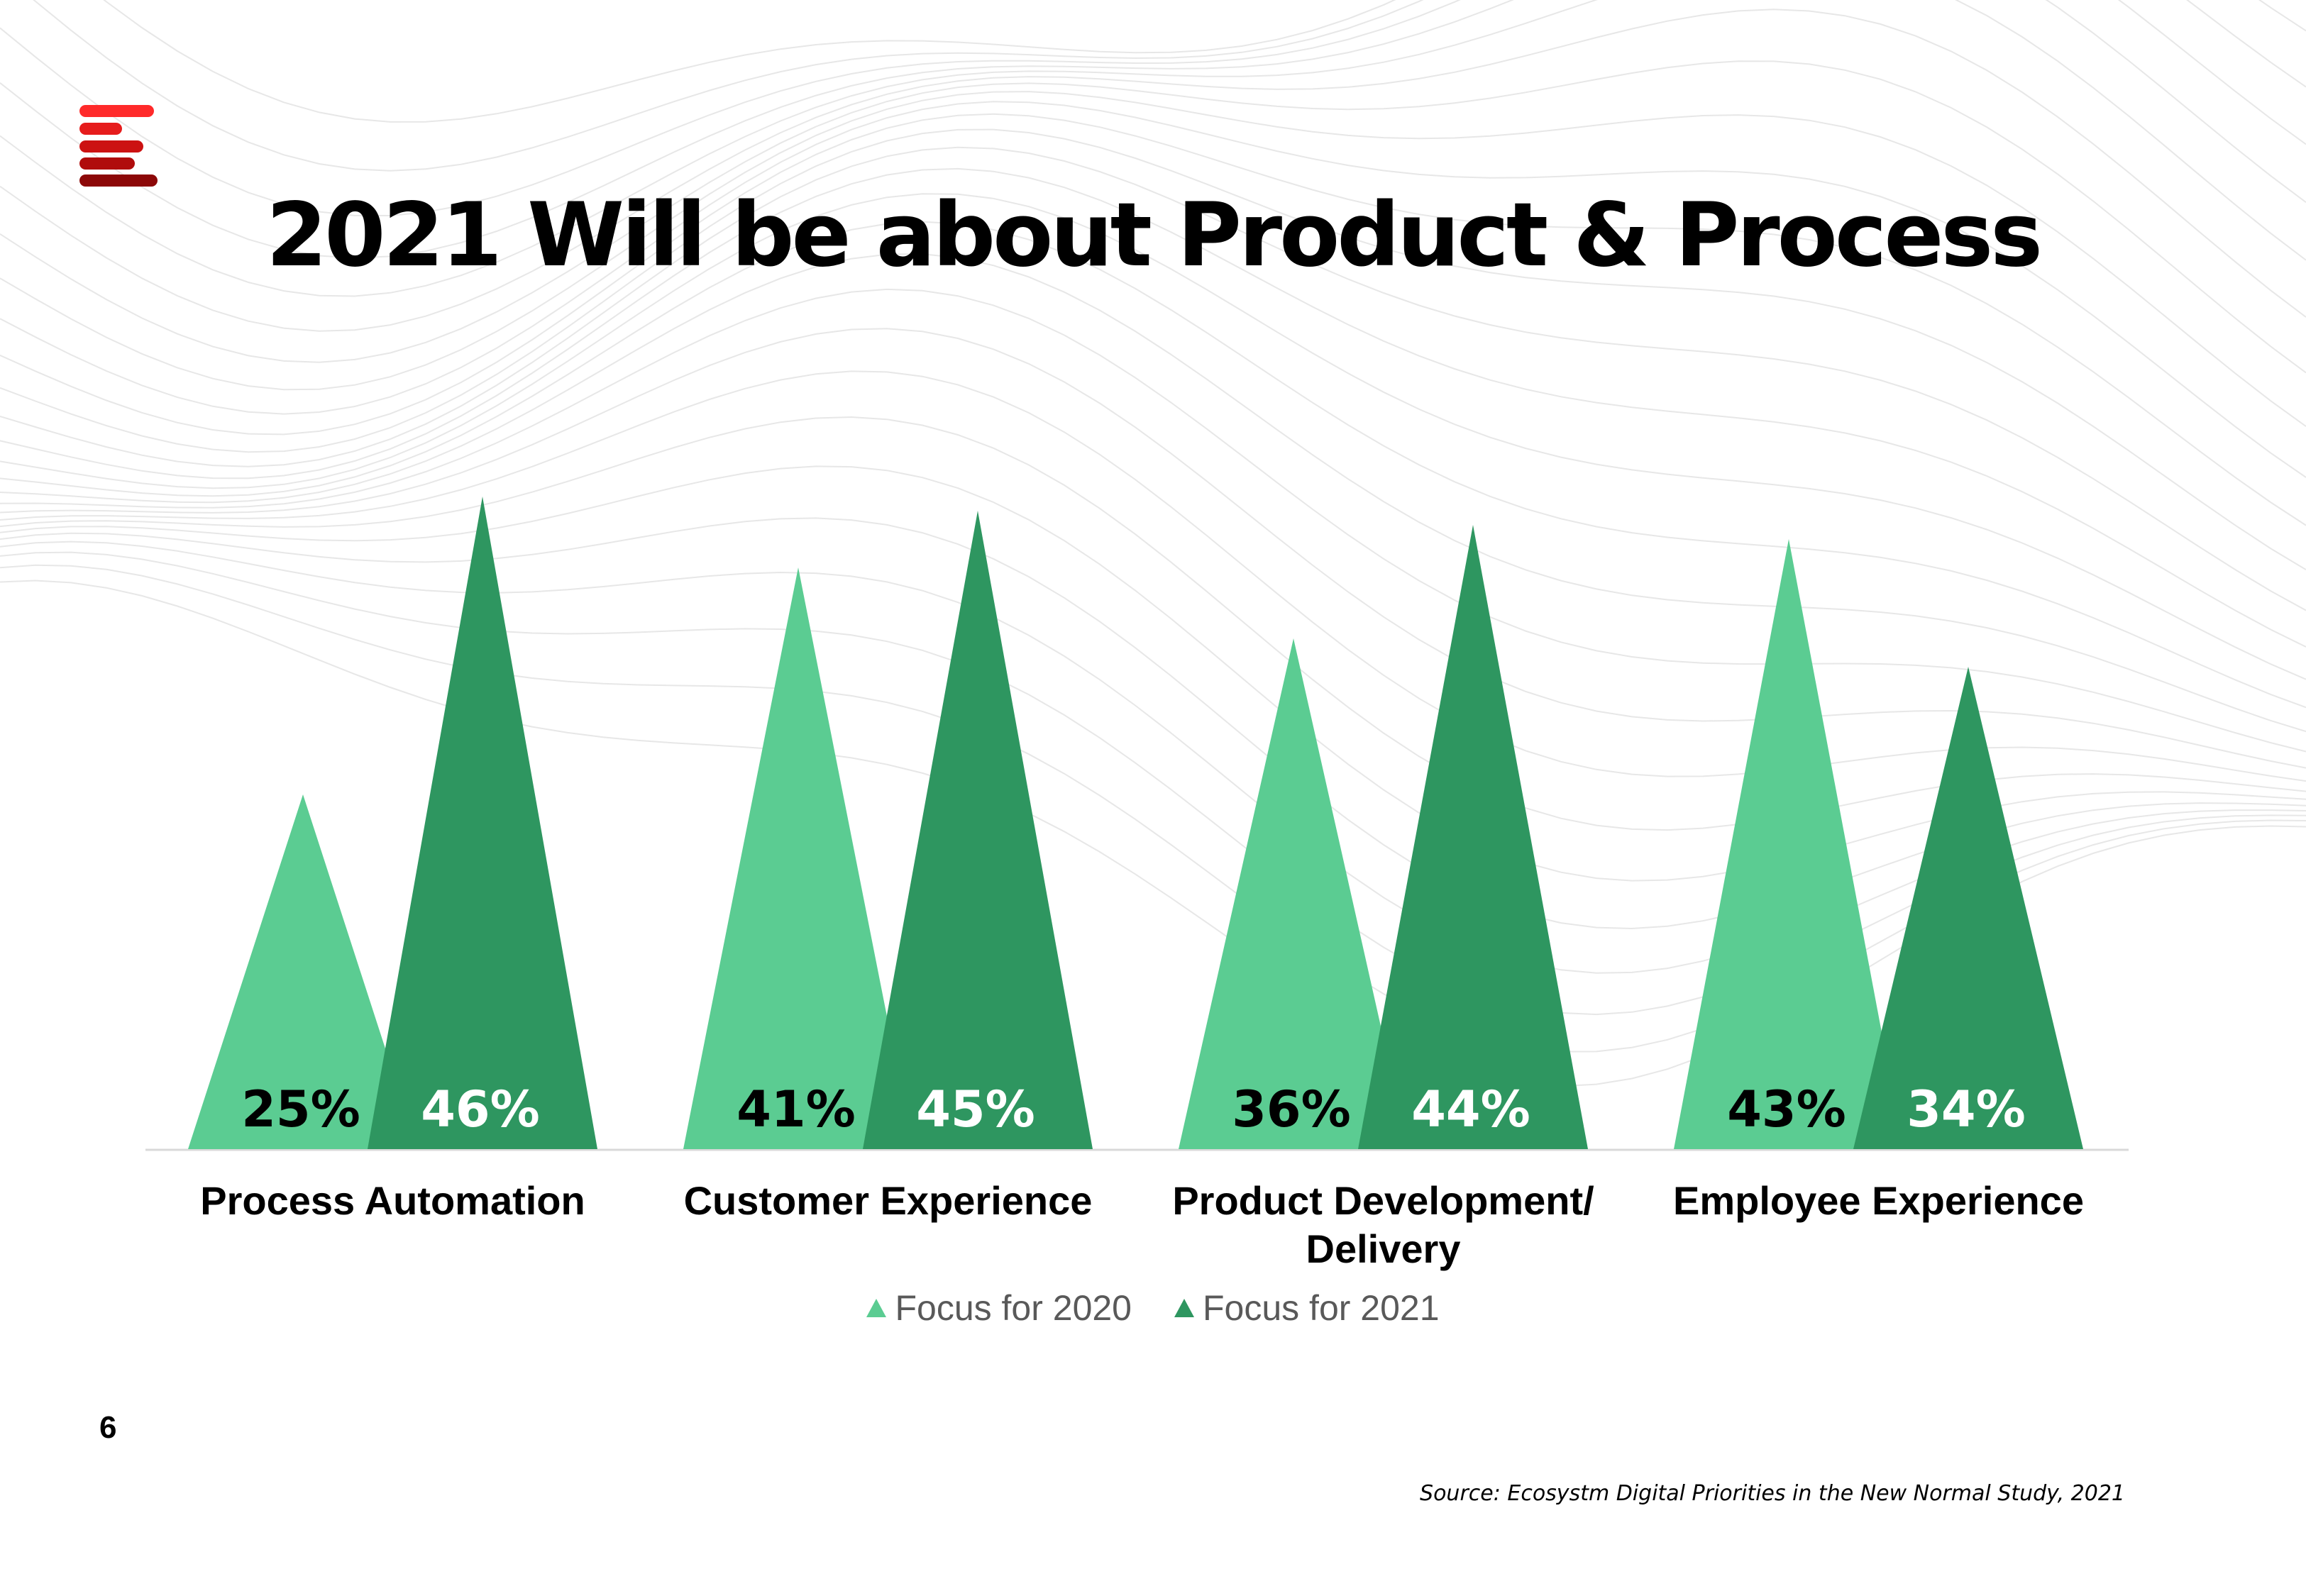 Image resolution: width=2306 pixels, height=1596 pixels. I want to click on legend-label: Focus for 2021, so click(1321, 1308).